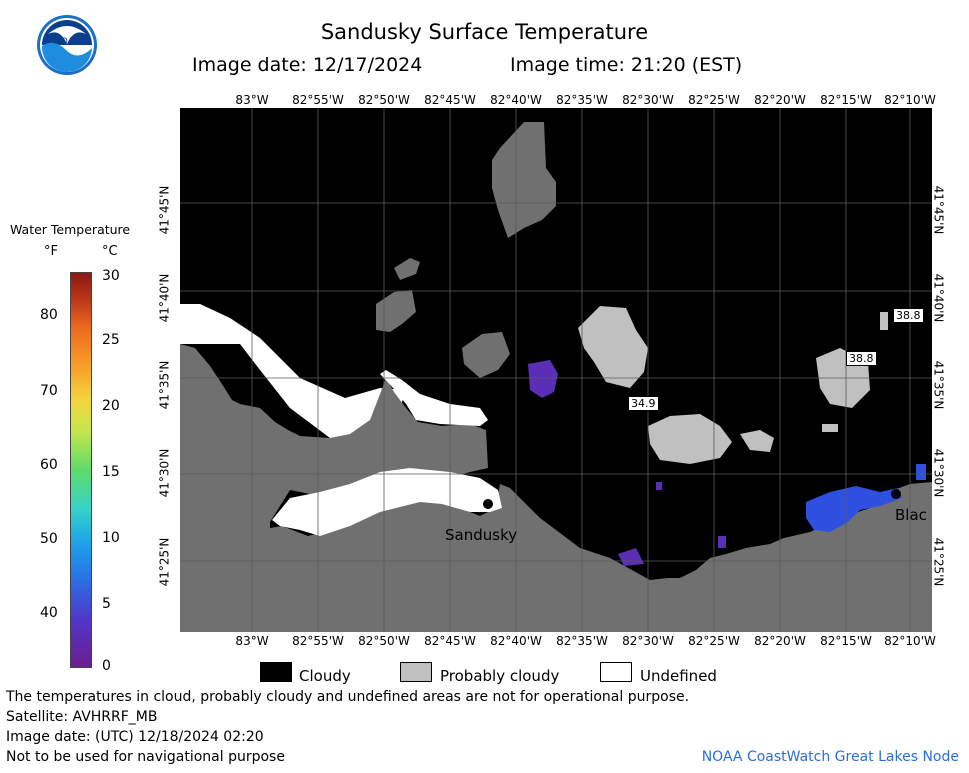 The width and height of the screenshot is (969, 773). Describe the element at coordinates (938, 210) in the screenshot. I see `lat-label-right: 41°45'N` at that location.